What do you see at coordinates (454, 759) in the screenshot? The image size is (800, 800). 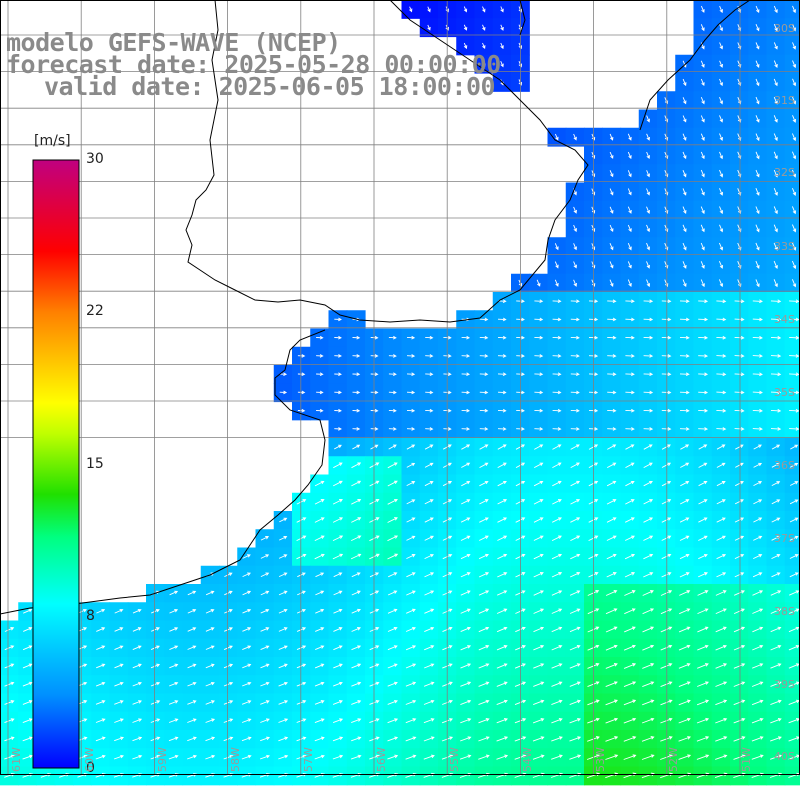 I see `lon-label-55w: 55W` at bounding box center [454, 759].